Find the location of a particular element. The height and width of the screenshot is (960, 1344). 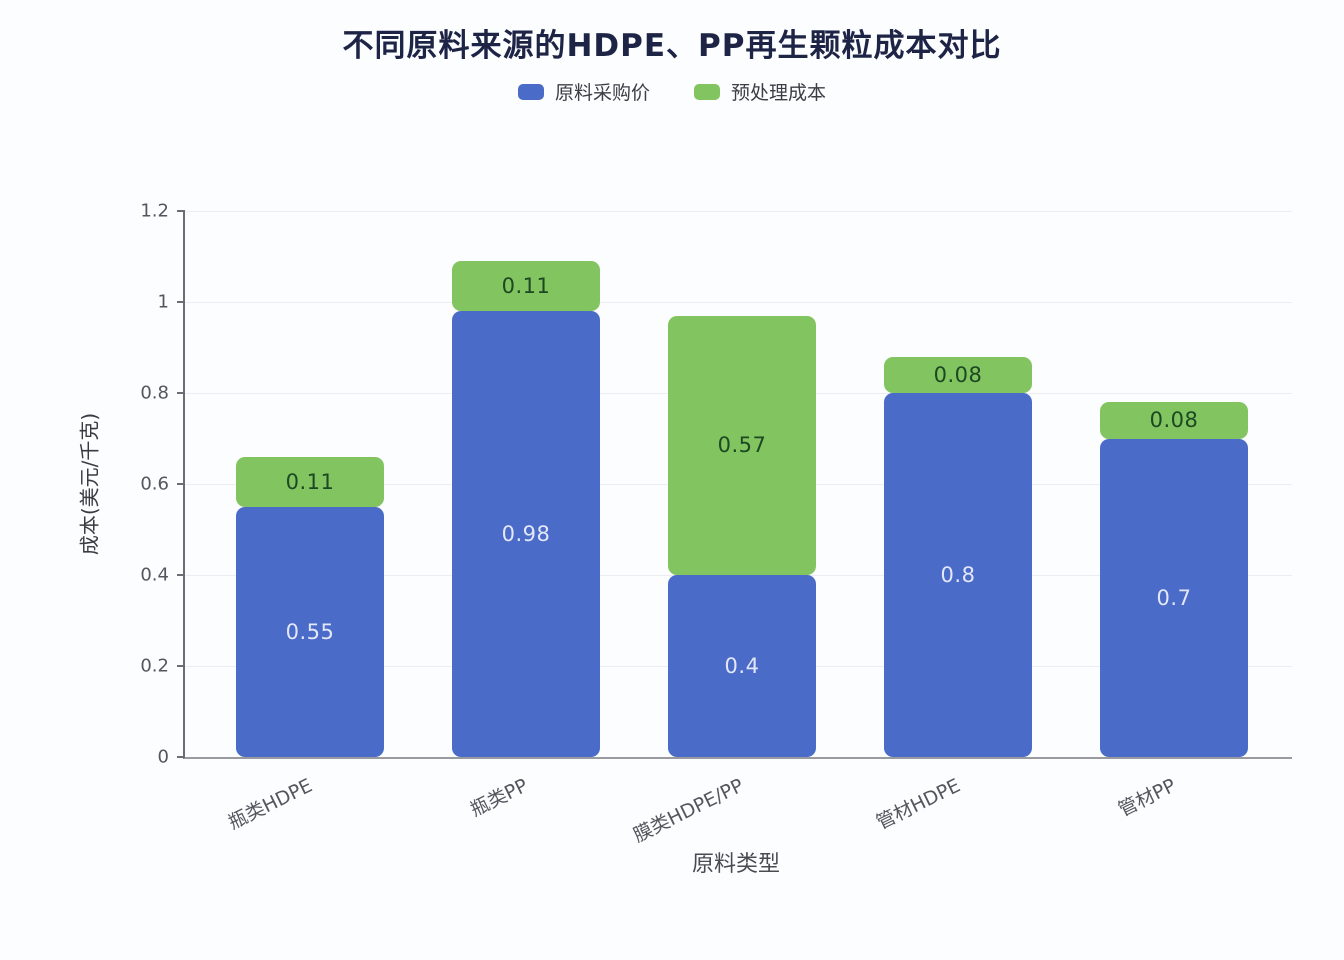

bar-value-label: 0.7 is located at coordinates (1174, 597).